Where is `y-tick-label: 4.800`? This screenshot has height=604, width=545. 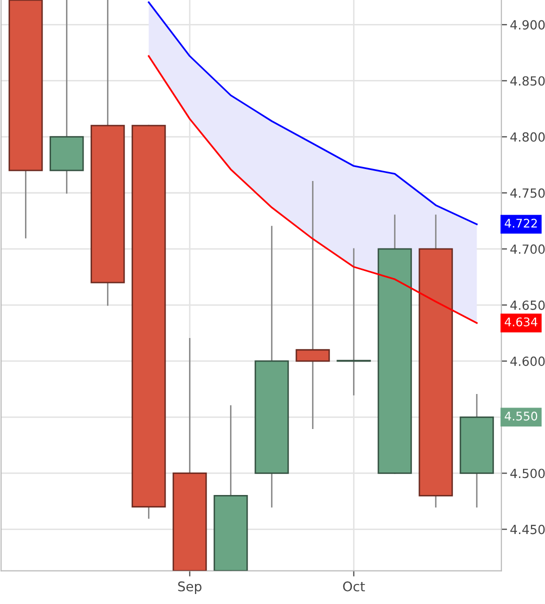 y-tick-label: 4.800 is located at coordinates (527, 137).